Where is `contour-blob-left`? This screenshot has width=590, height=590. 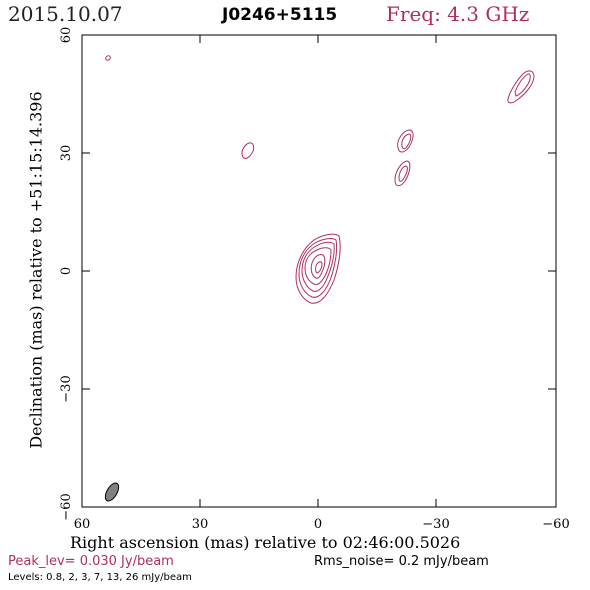
contour-blob-left is located at coordinates (248, 150).